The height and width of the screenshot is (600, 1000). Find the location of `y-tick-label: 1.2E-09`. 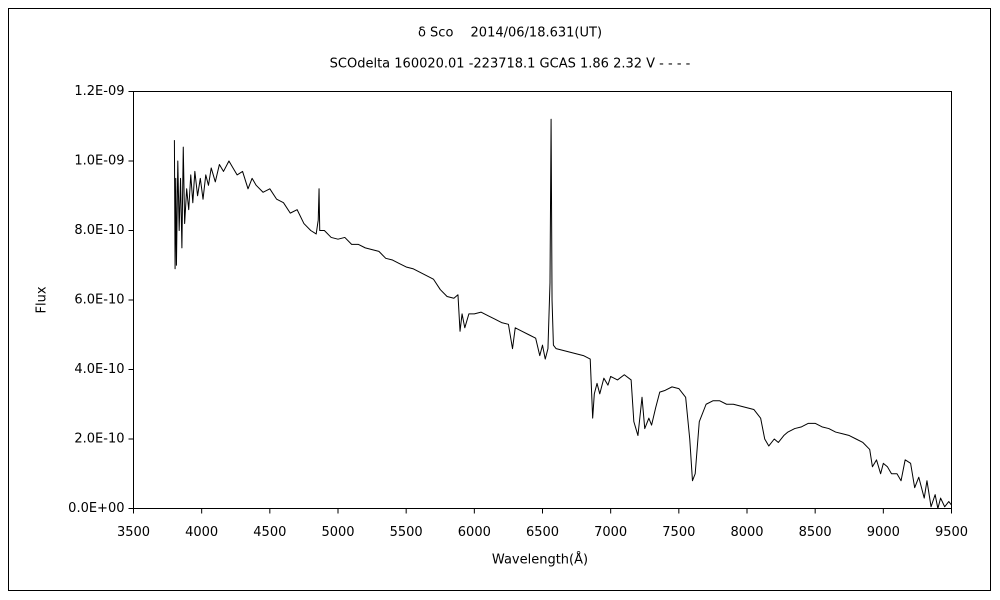

y-tick-label: 1.2E-09 is located at coordinates (99, 91).